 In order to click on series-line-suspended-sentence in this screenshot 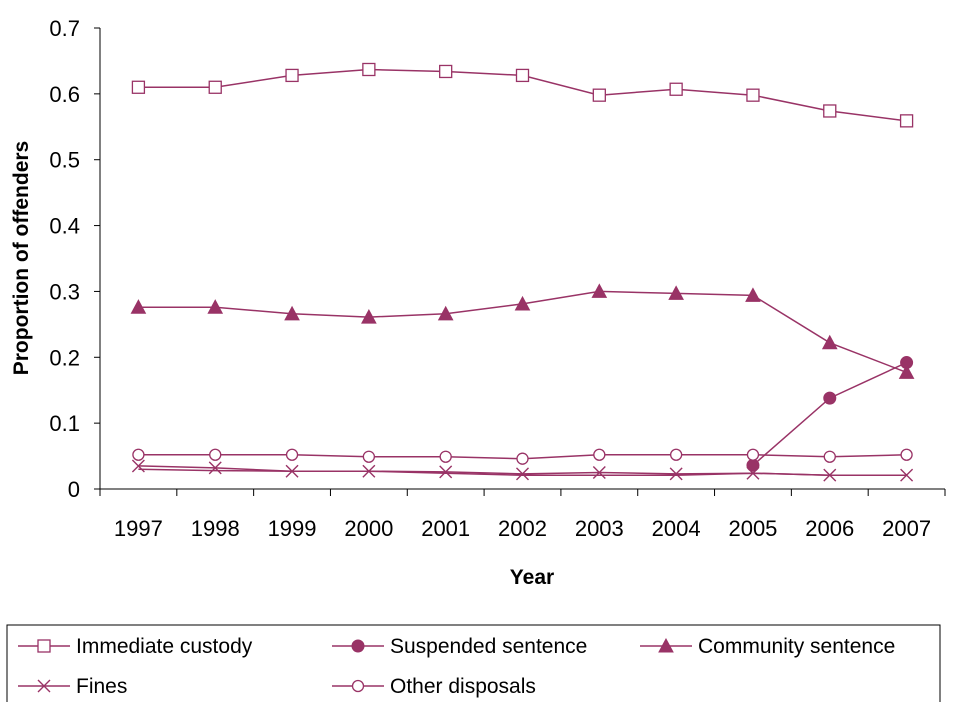, I will do `click(829, 413)`.